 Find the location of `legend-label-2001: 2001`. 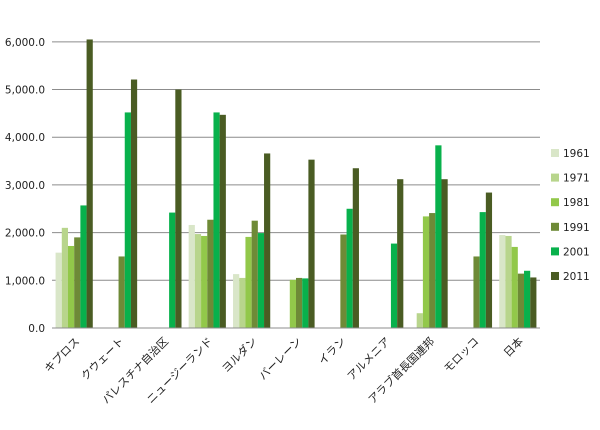

legend-label-2001: 2001 is located at coordinates (576, 252).